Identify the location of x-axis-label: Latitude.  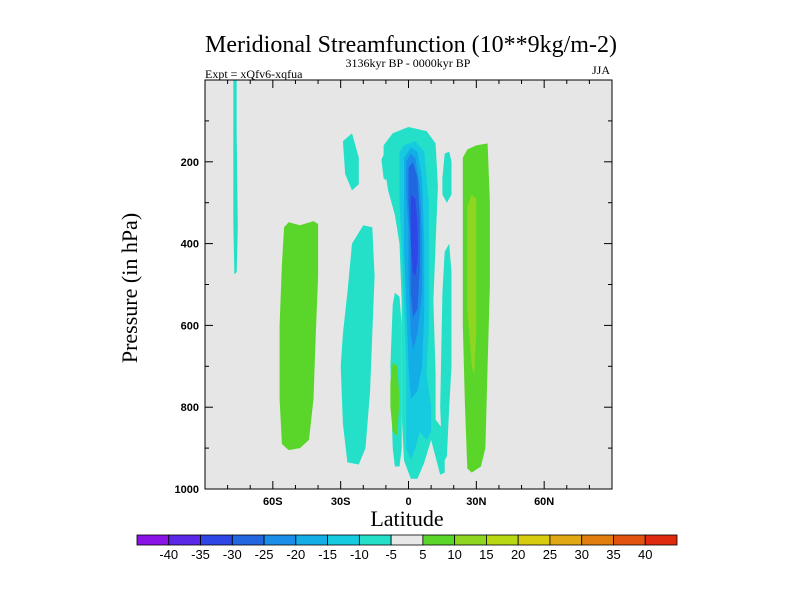
(406, 518).